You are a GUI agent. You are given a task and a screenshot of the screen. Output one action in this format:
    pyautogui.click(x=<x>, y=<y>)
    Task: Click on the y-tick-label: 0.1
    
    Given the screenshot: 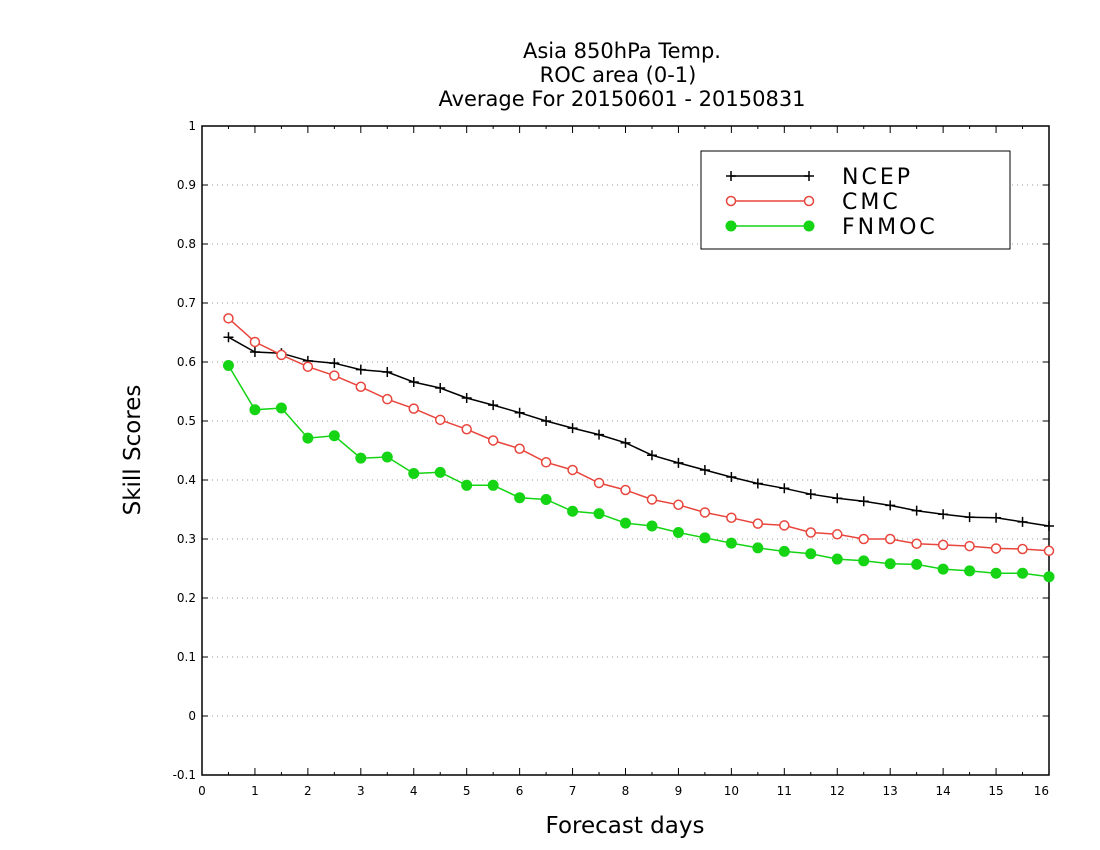 What is the action you would take?
    pyautogui.click(x=186, y=657)
    